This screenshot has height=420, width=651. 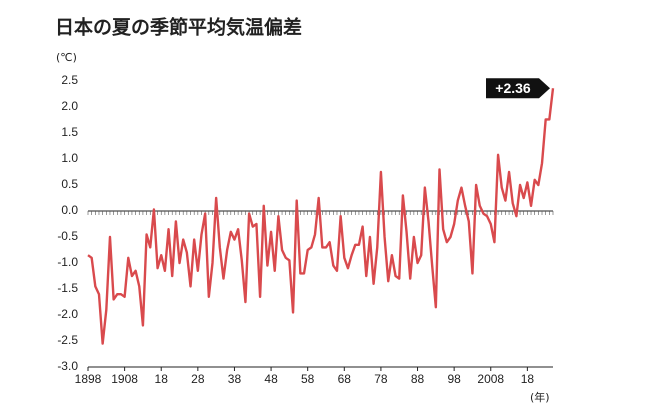 I want to click on y-tick-label: 1.0, so click(x=69, y=158).